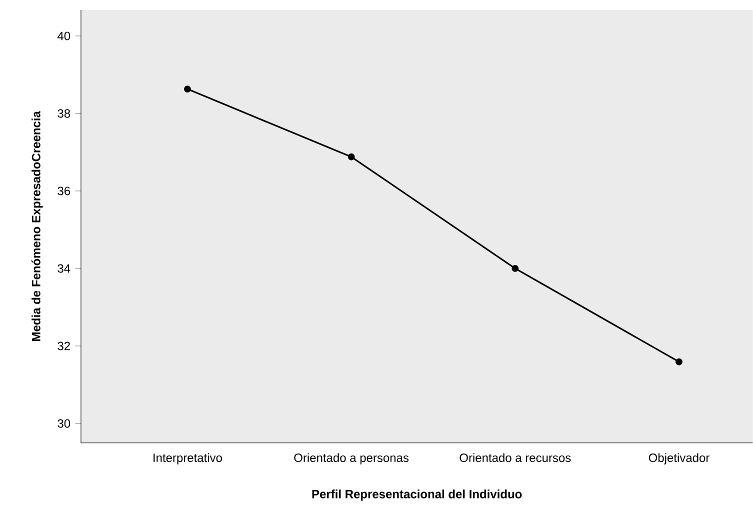 This screenshot has width=753, height=509. What do you see at coordinates (64, 36) in the screenshot?
I see `y-tick-label: 40` at bounding box center [64, 36].